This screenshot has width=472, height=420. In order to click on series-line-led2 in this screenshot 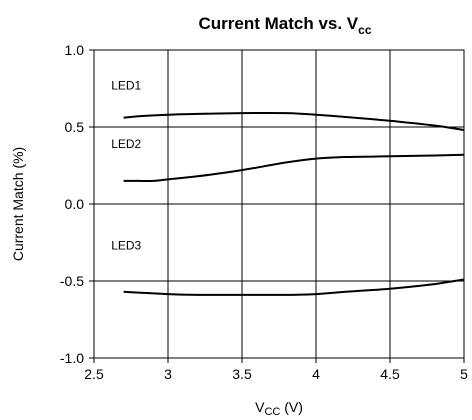, I will do `click(294, 168)`.